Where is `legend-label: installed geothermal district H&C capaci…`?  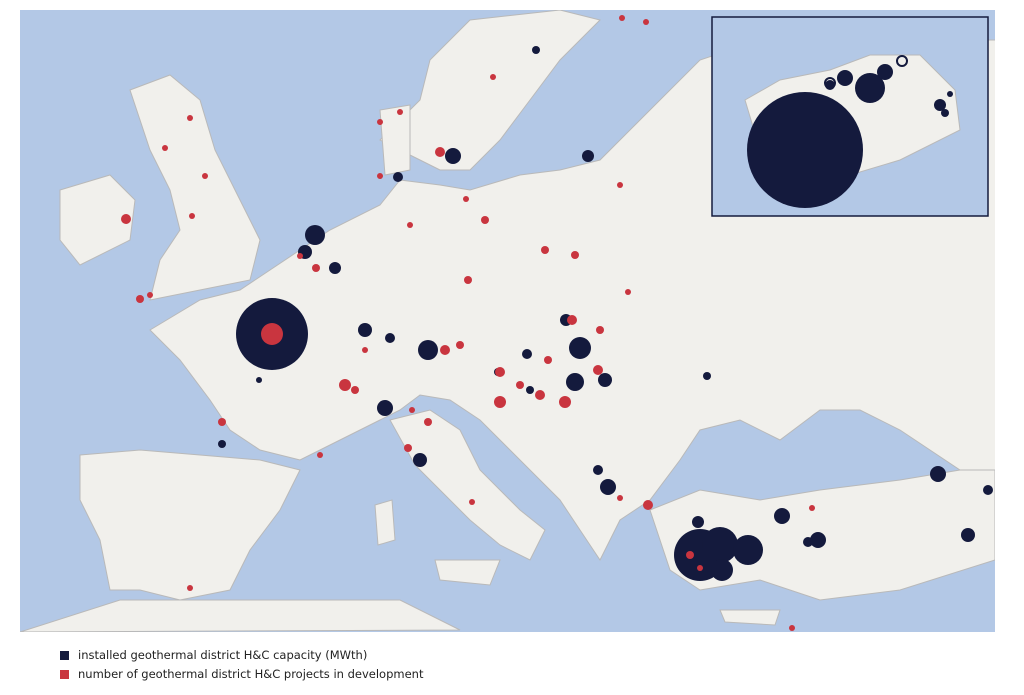
legend-label: installed geothermal district H&C capaci… is located at coordinates (223, 655).